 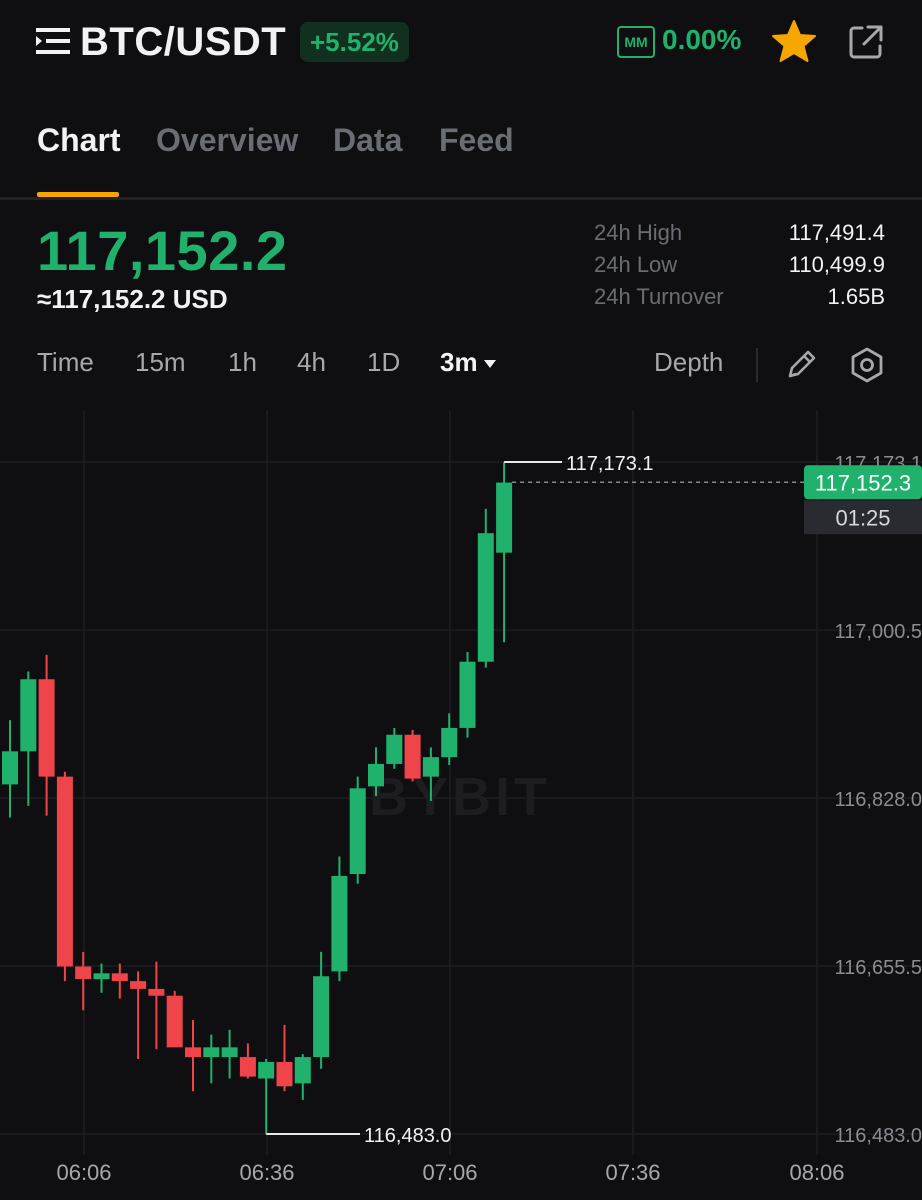 I want to click on tab-bar: Chart Overview Data Feed, so click(x=461, y=150).